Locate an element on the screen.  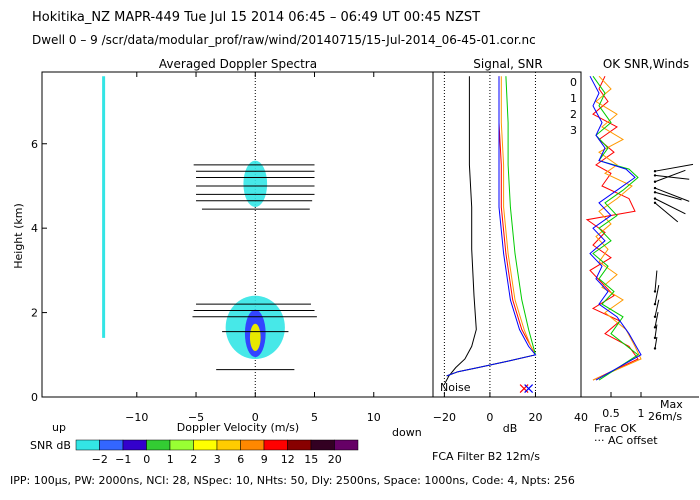
x-tick-label: 40 is located at coordinates (581, 417).